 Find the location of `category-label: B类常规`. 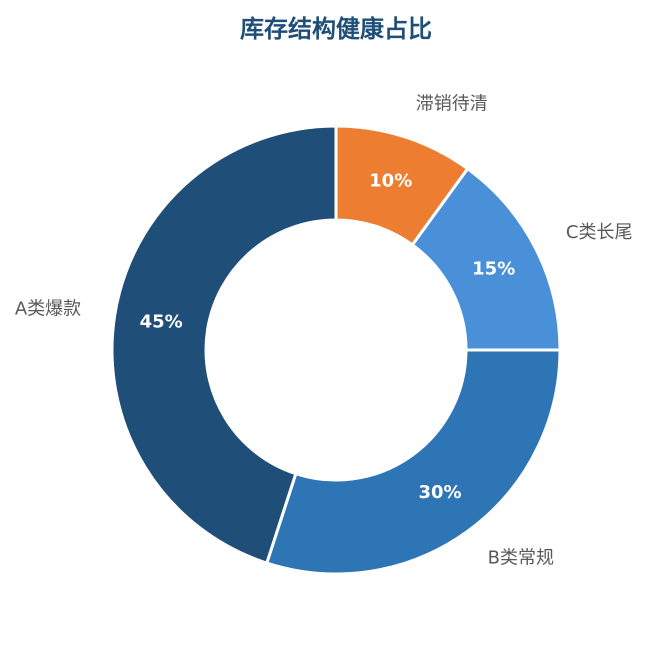

category-label: B类常规 is located at coordinates (521, 558).